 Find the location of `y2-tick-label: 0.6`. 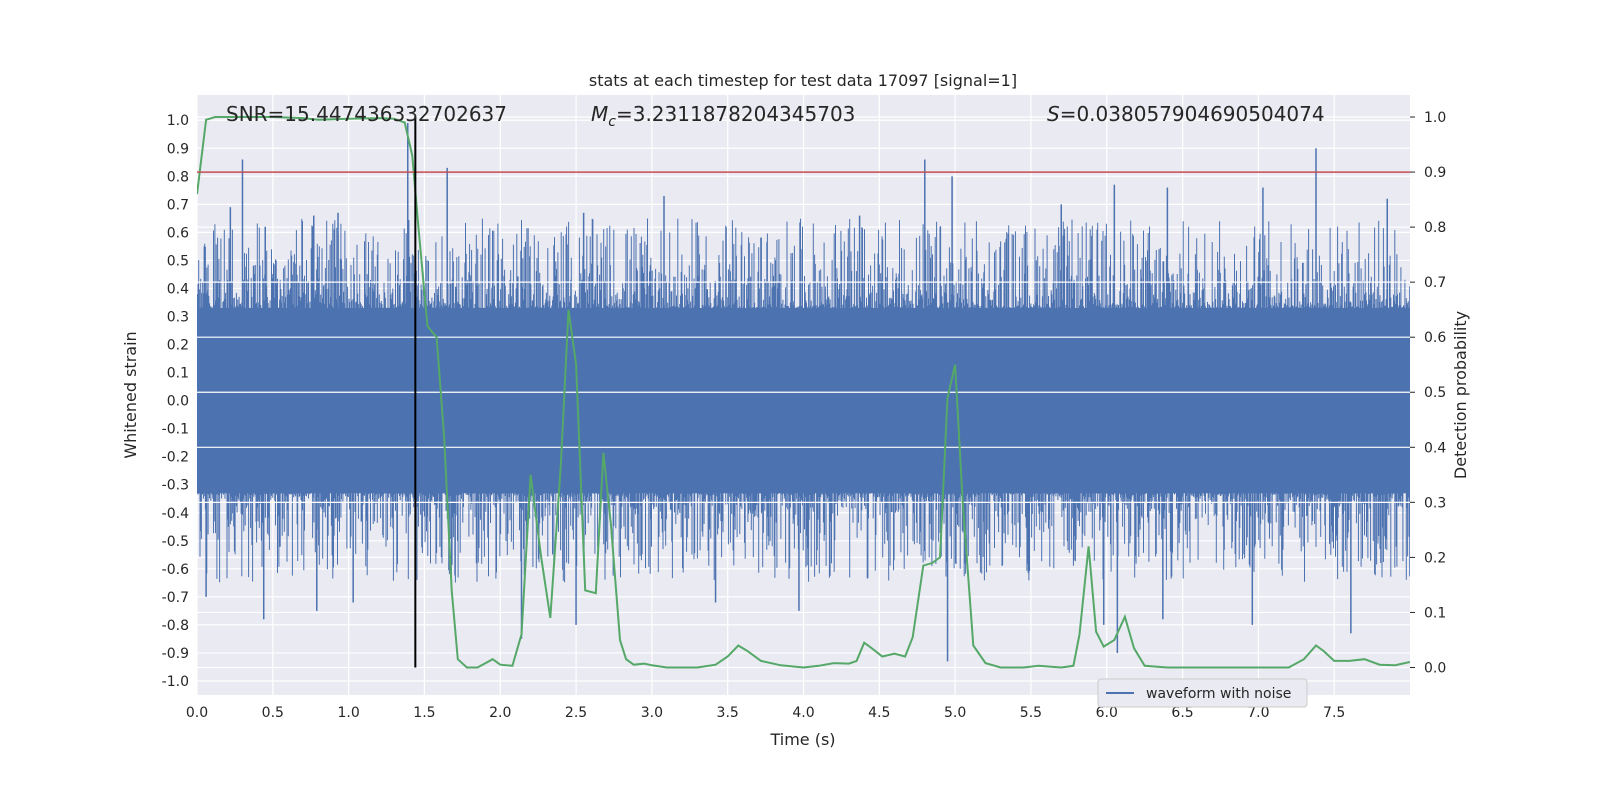

y2-tick-label: 0.6 is located at coordinates (1435, 338).